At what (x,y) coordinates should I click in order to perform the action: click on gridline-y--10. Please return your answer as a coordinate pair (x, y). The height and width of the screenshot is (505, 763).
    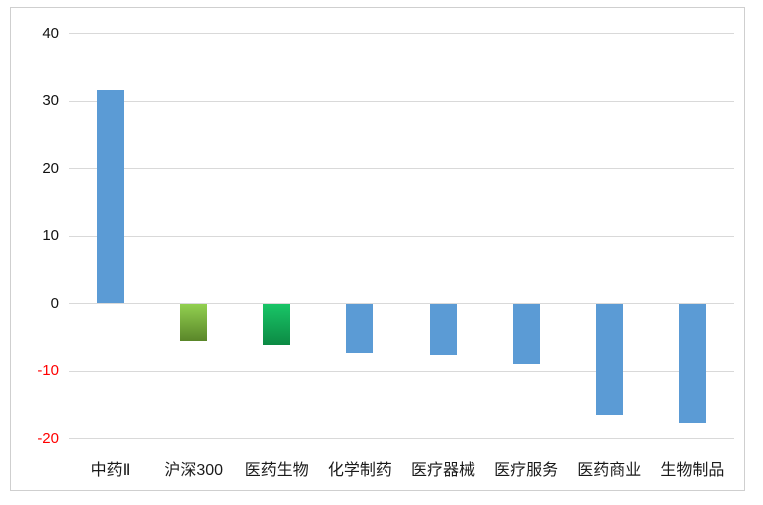
    Looking at the image, I should click on (401, 371).